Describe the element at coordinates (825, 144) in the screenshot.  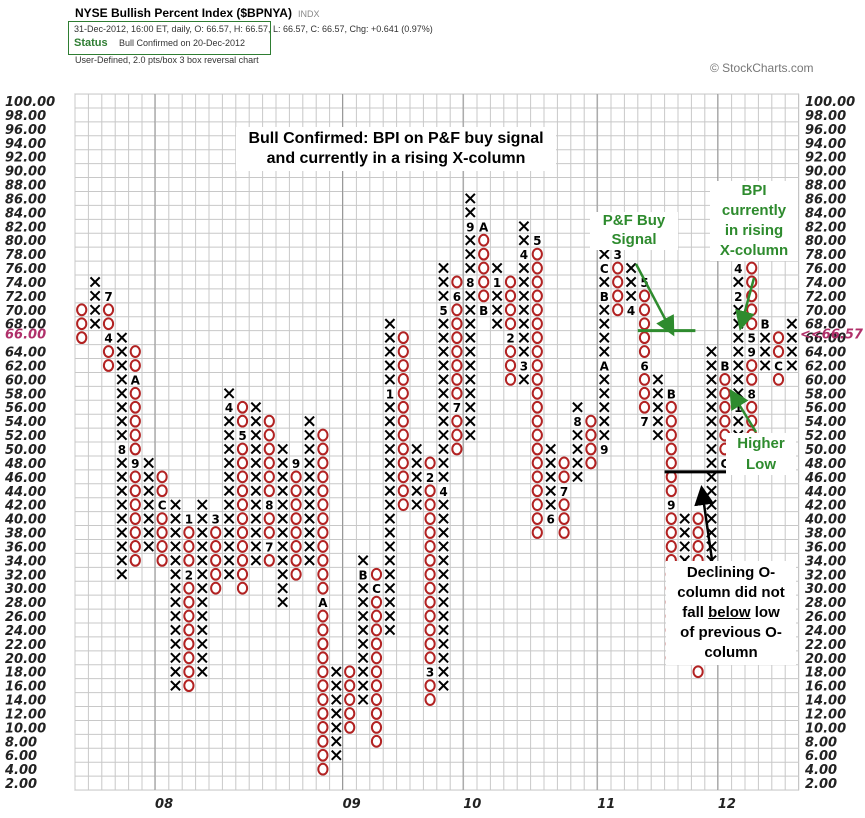
I see `y-tick-label-right: 94.00` at that location.